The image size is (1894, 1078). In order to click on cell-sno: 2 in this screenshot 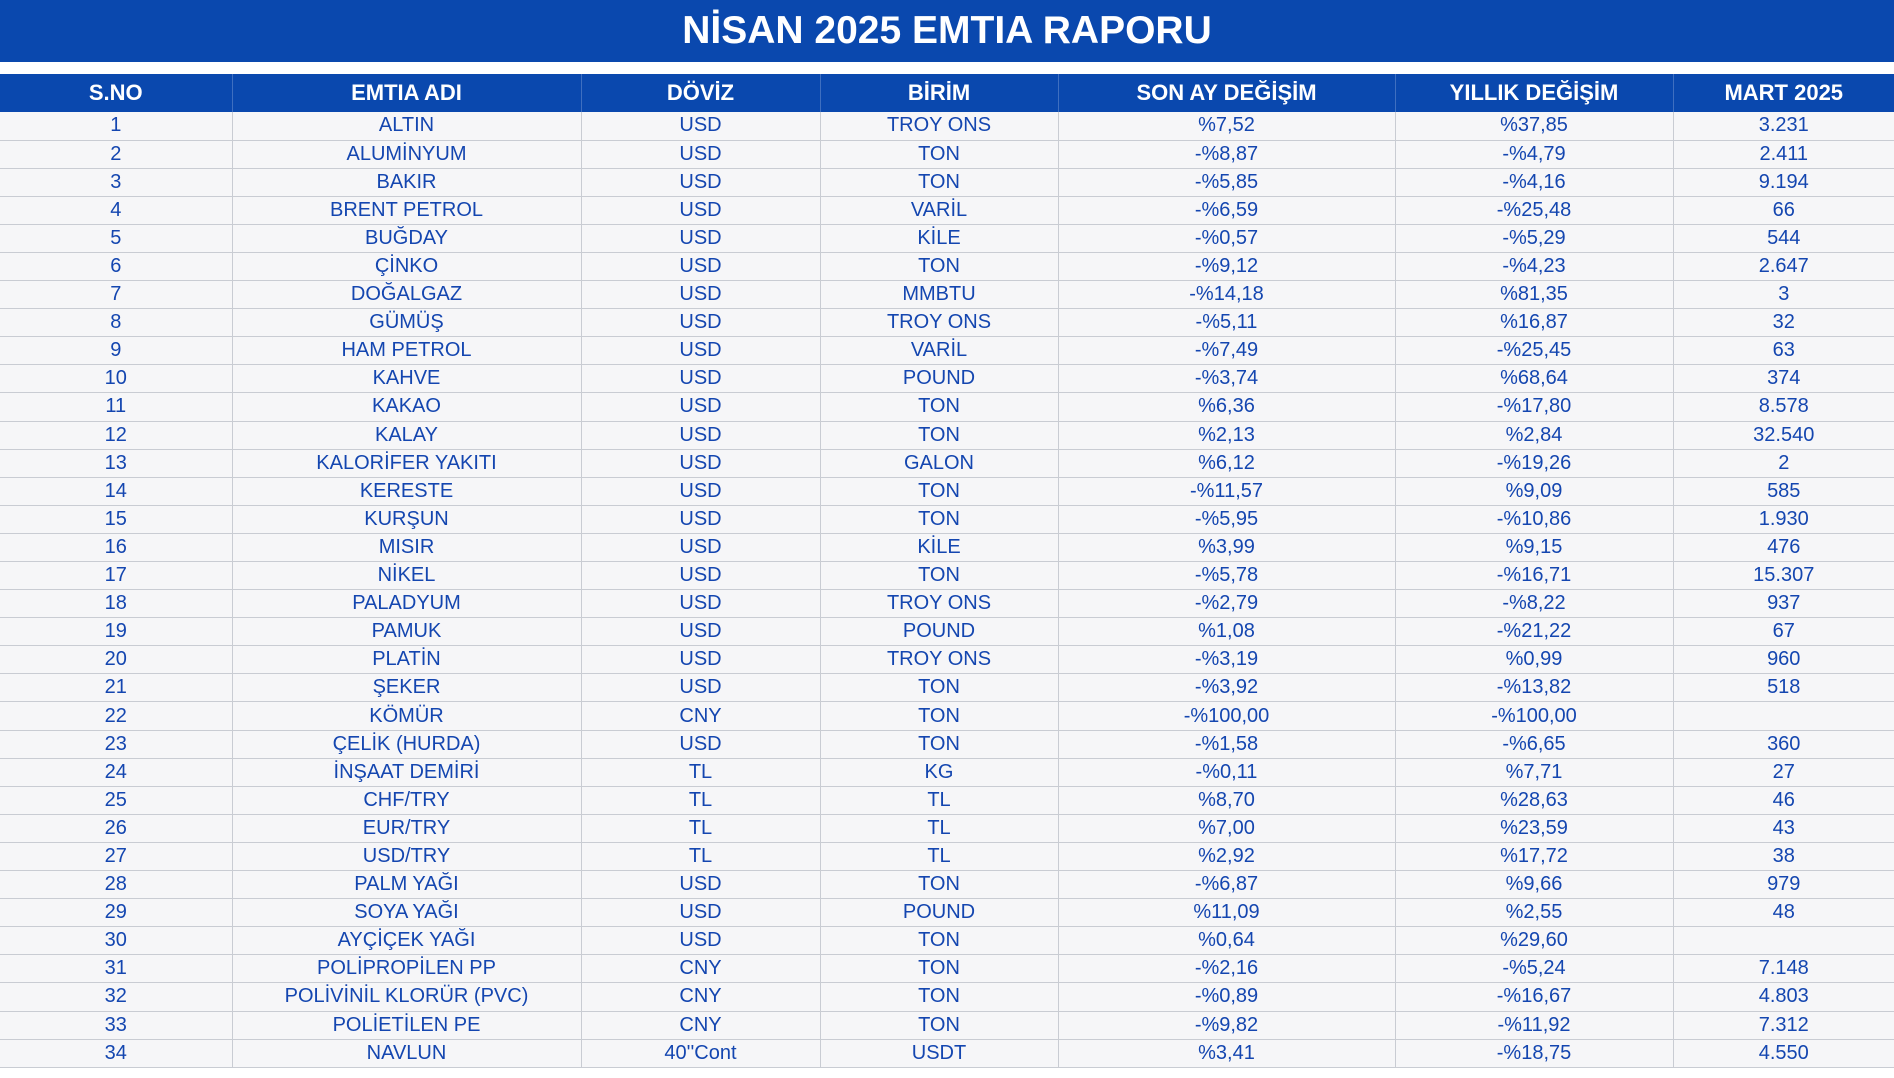, I will do `click(116, 154)`.